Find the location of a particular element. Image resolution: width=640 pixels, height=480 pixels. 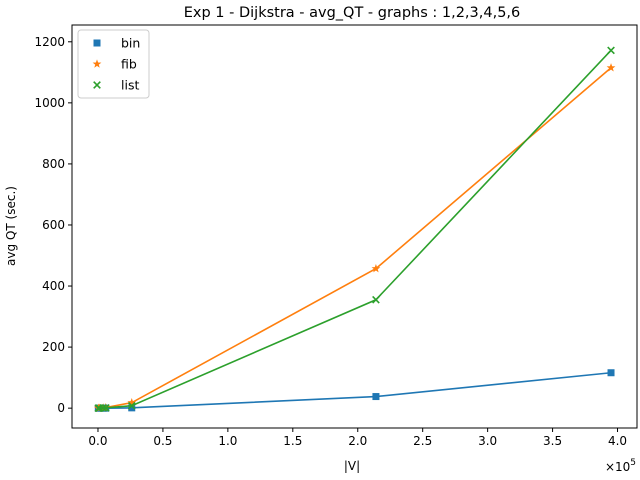

x-tick-label: 3.0 is located at coordinates (487, 441).